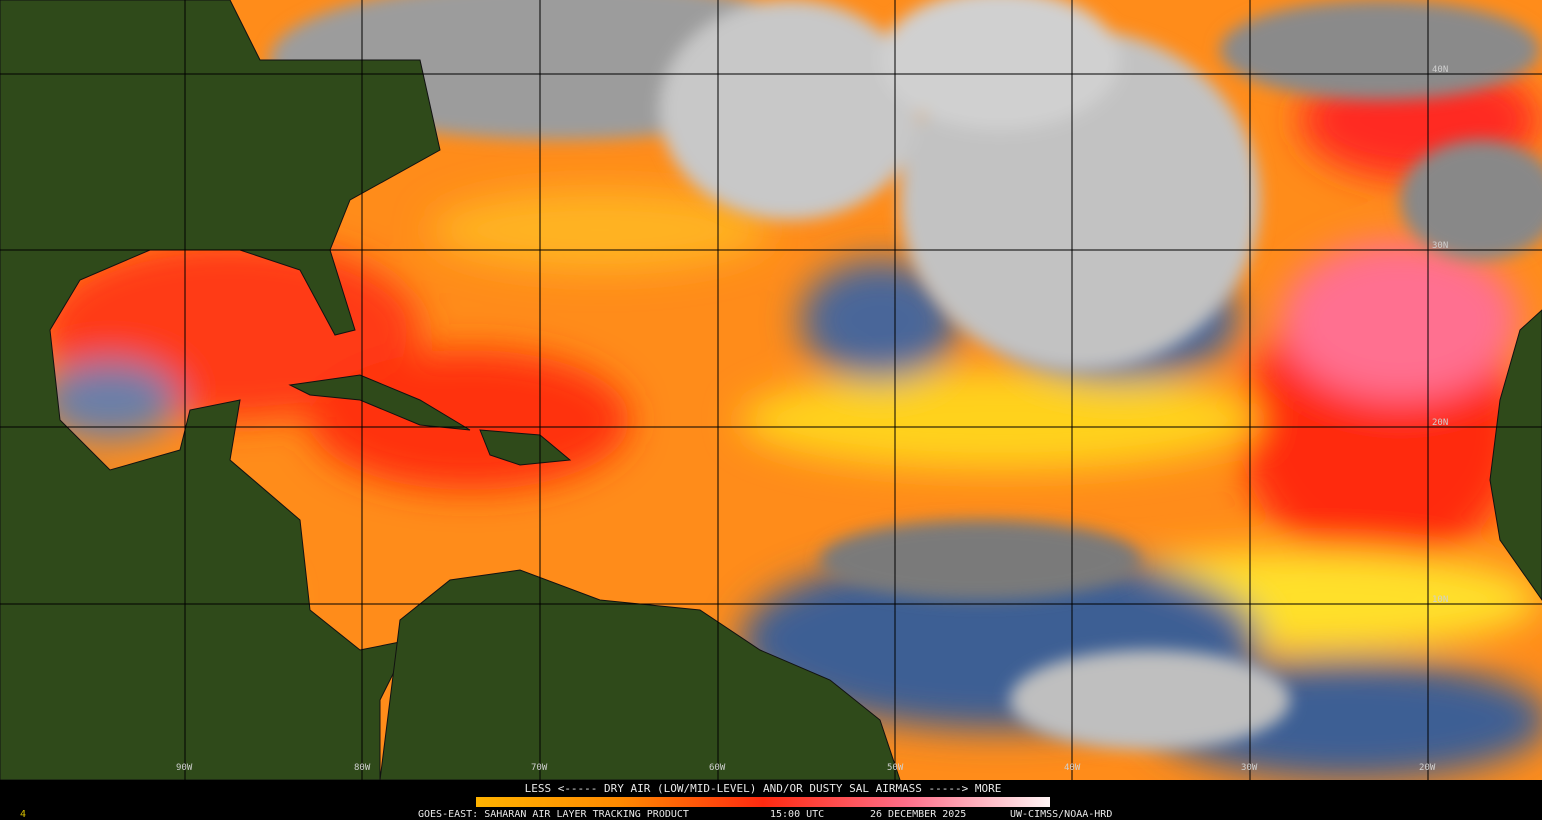  I want to click on lon-label: 20W, so click(1427, 768).